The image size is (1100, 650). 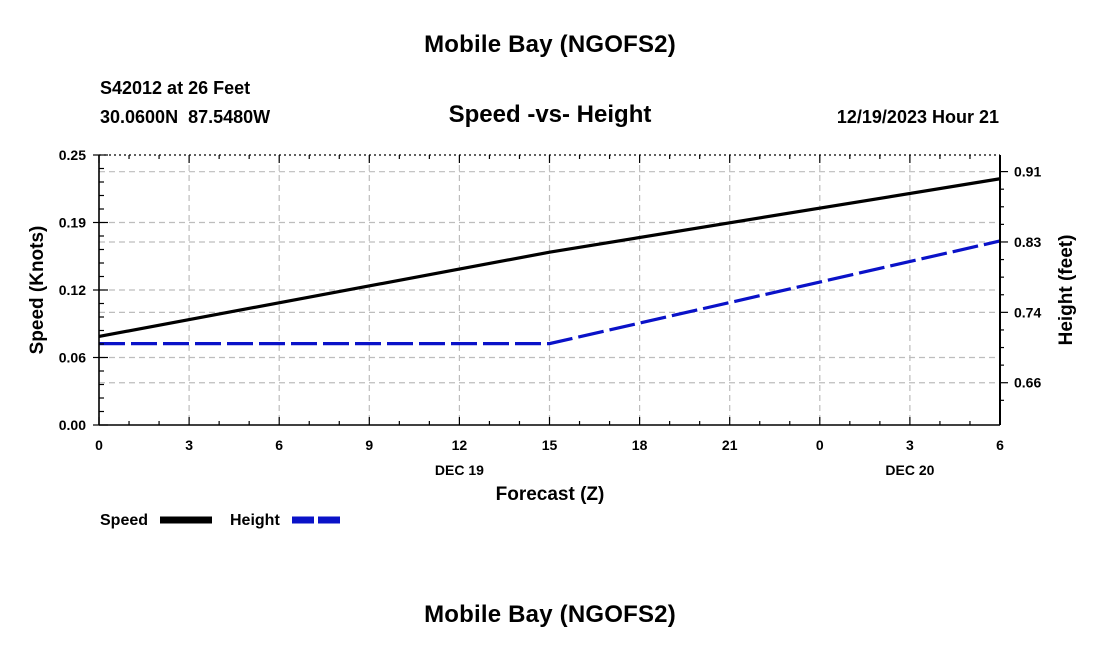 I want to click on x-axis-title: Forecast (Z), so click(x=550, y=494).